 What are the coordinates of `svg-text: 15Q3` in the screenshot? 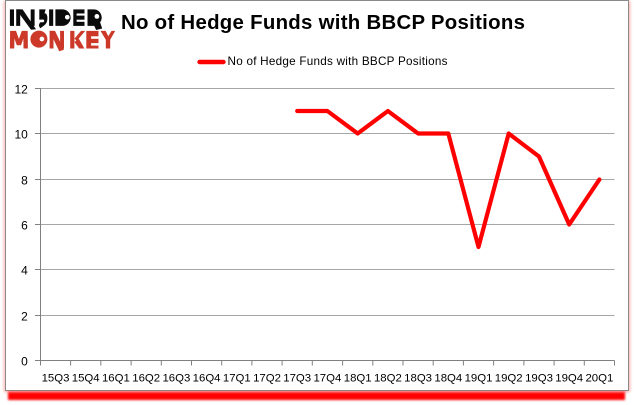 It's located at (56, 379).